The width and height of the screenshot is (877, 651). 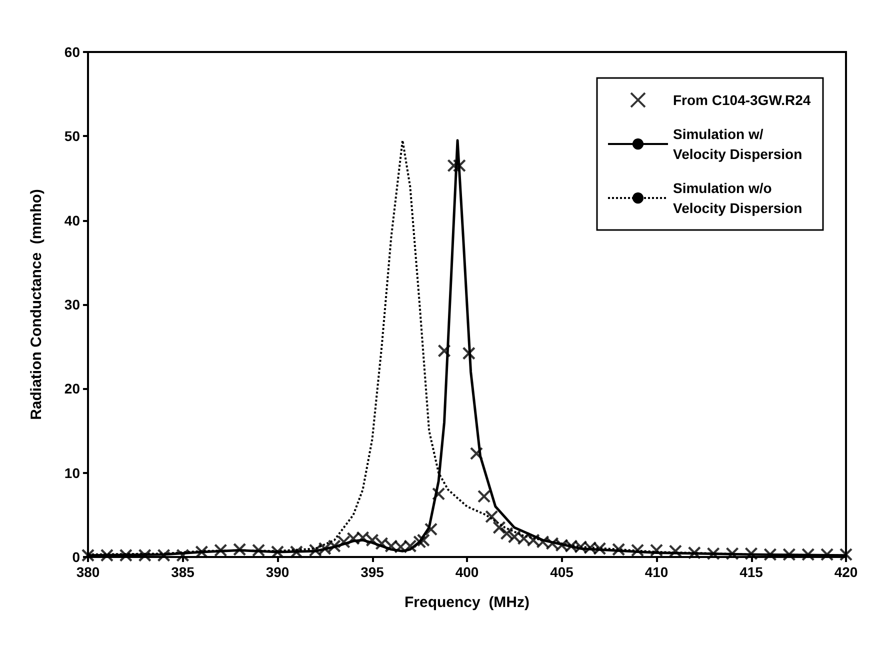 What do you see at coordinates (72, 304) in the screenshot?
I see `y-tick-label: 30` at bounding box center [72, 304].